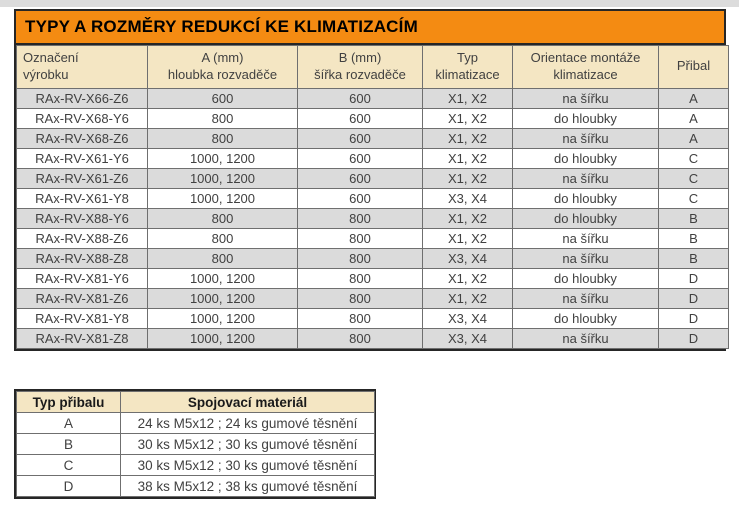 The image size is (739, 509). What do you see at coordinates (82, 118) in the screenshot?
I see `table-cell: RAx-RV-X68-Y6` at bounding box center [82, 118].